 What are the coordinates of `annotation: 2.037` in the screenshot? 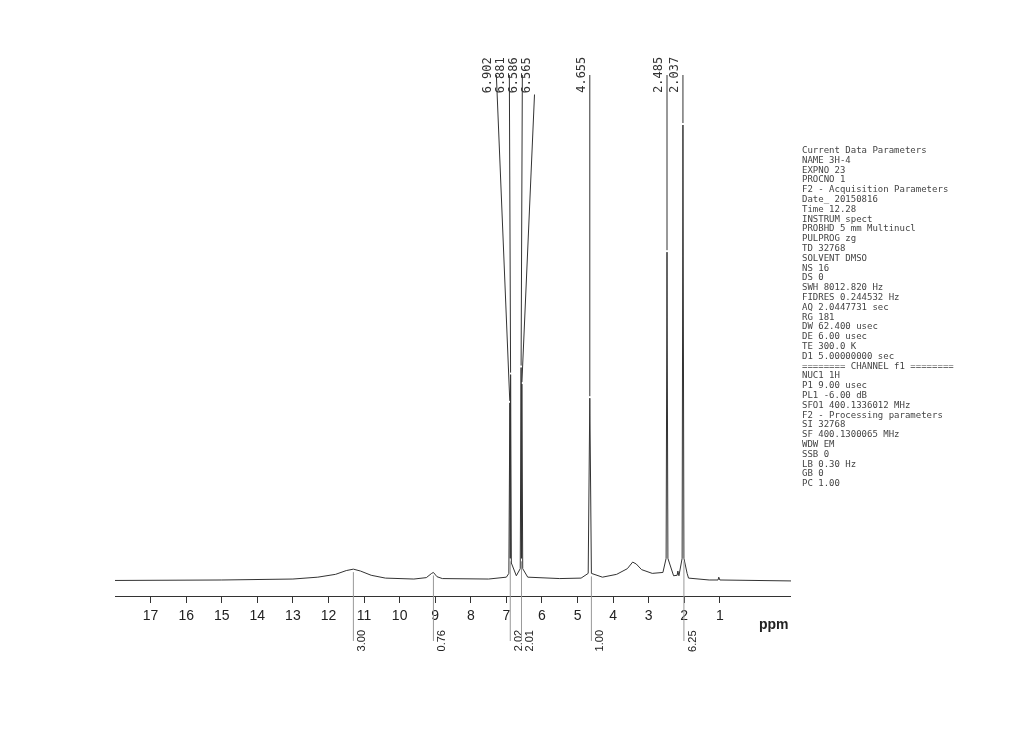 It's located at (673, 74).